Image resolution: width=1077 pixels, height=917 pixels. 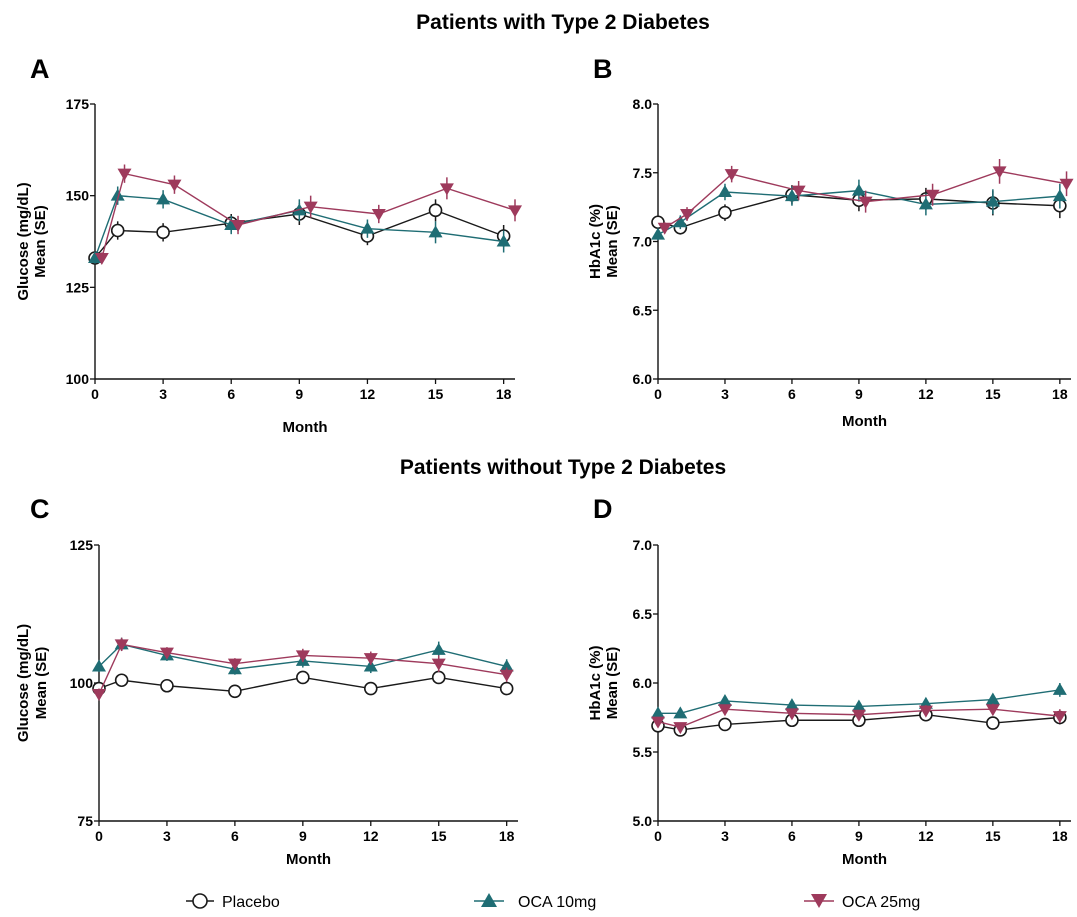 What do you see at coordinates (302, 684) in the screenshot?
I see `series-line-placebo` at bounding box center [302, 684].